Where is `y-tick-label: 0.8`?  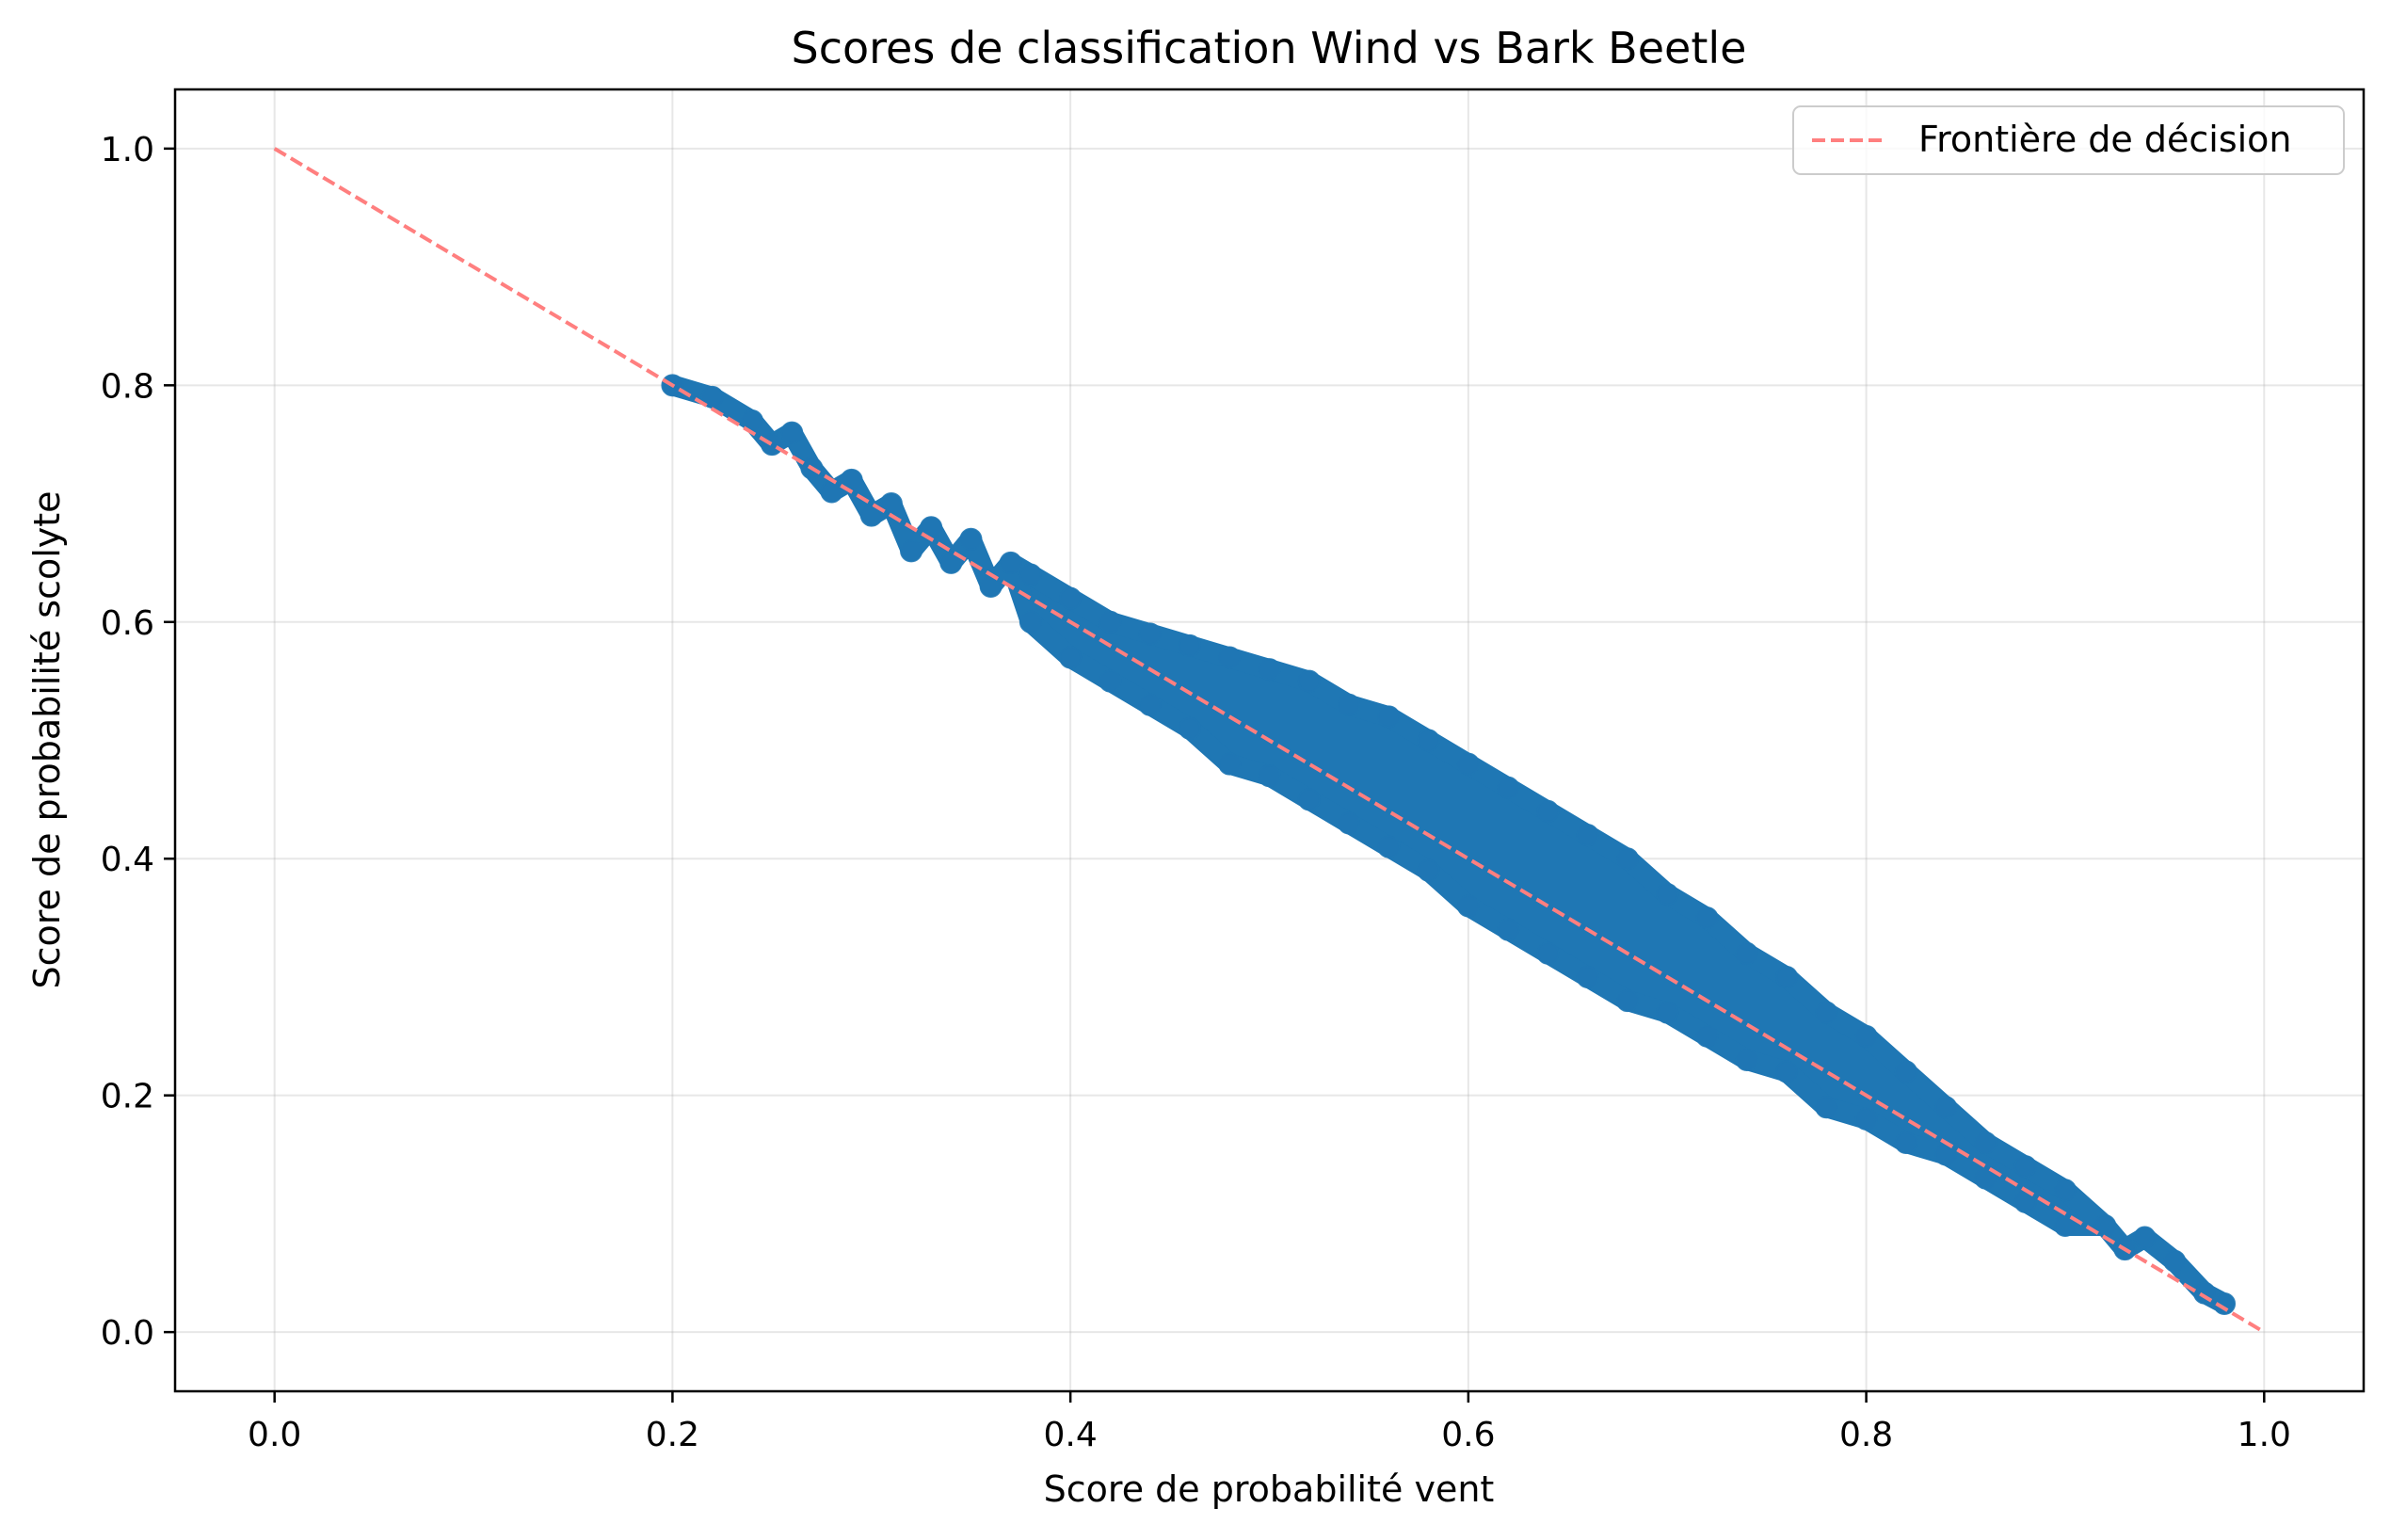 y-tick-label: 0.8 is located at coordinates (127, 386).